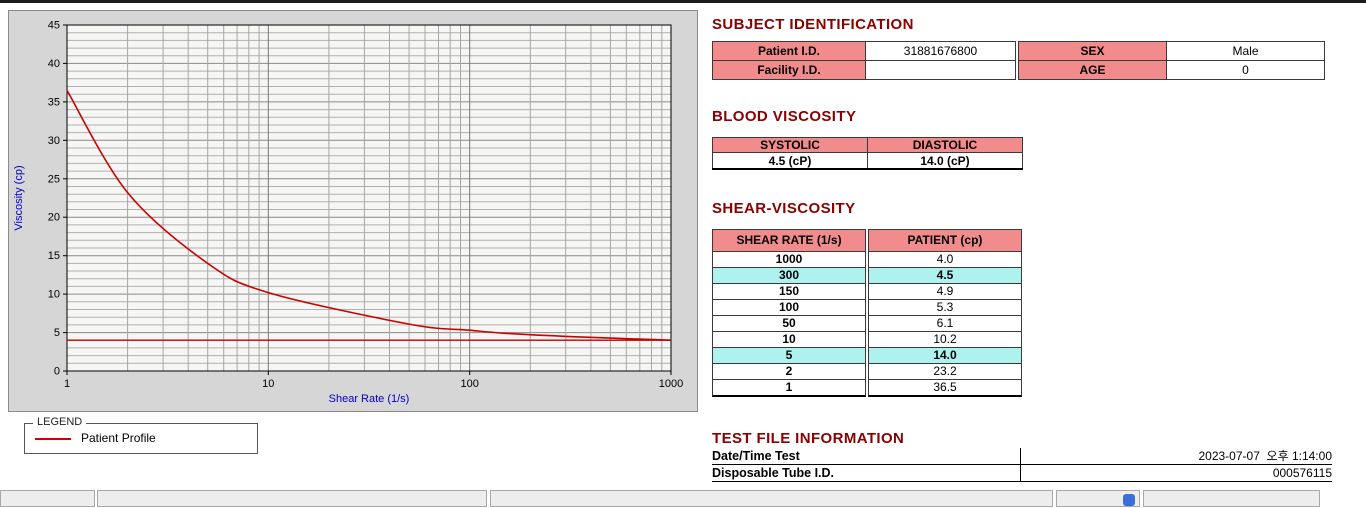 The width and height of the screenshot is (1366, 508). What do you see at coordinates (1176, 473) in the screenshot?
I see `tube-id-value: 000576115` at bounding box center [1176, 473].